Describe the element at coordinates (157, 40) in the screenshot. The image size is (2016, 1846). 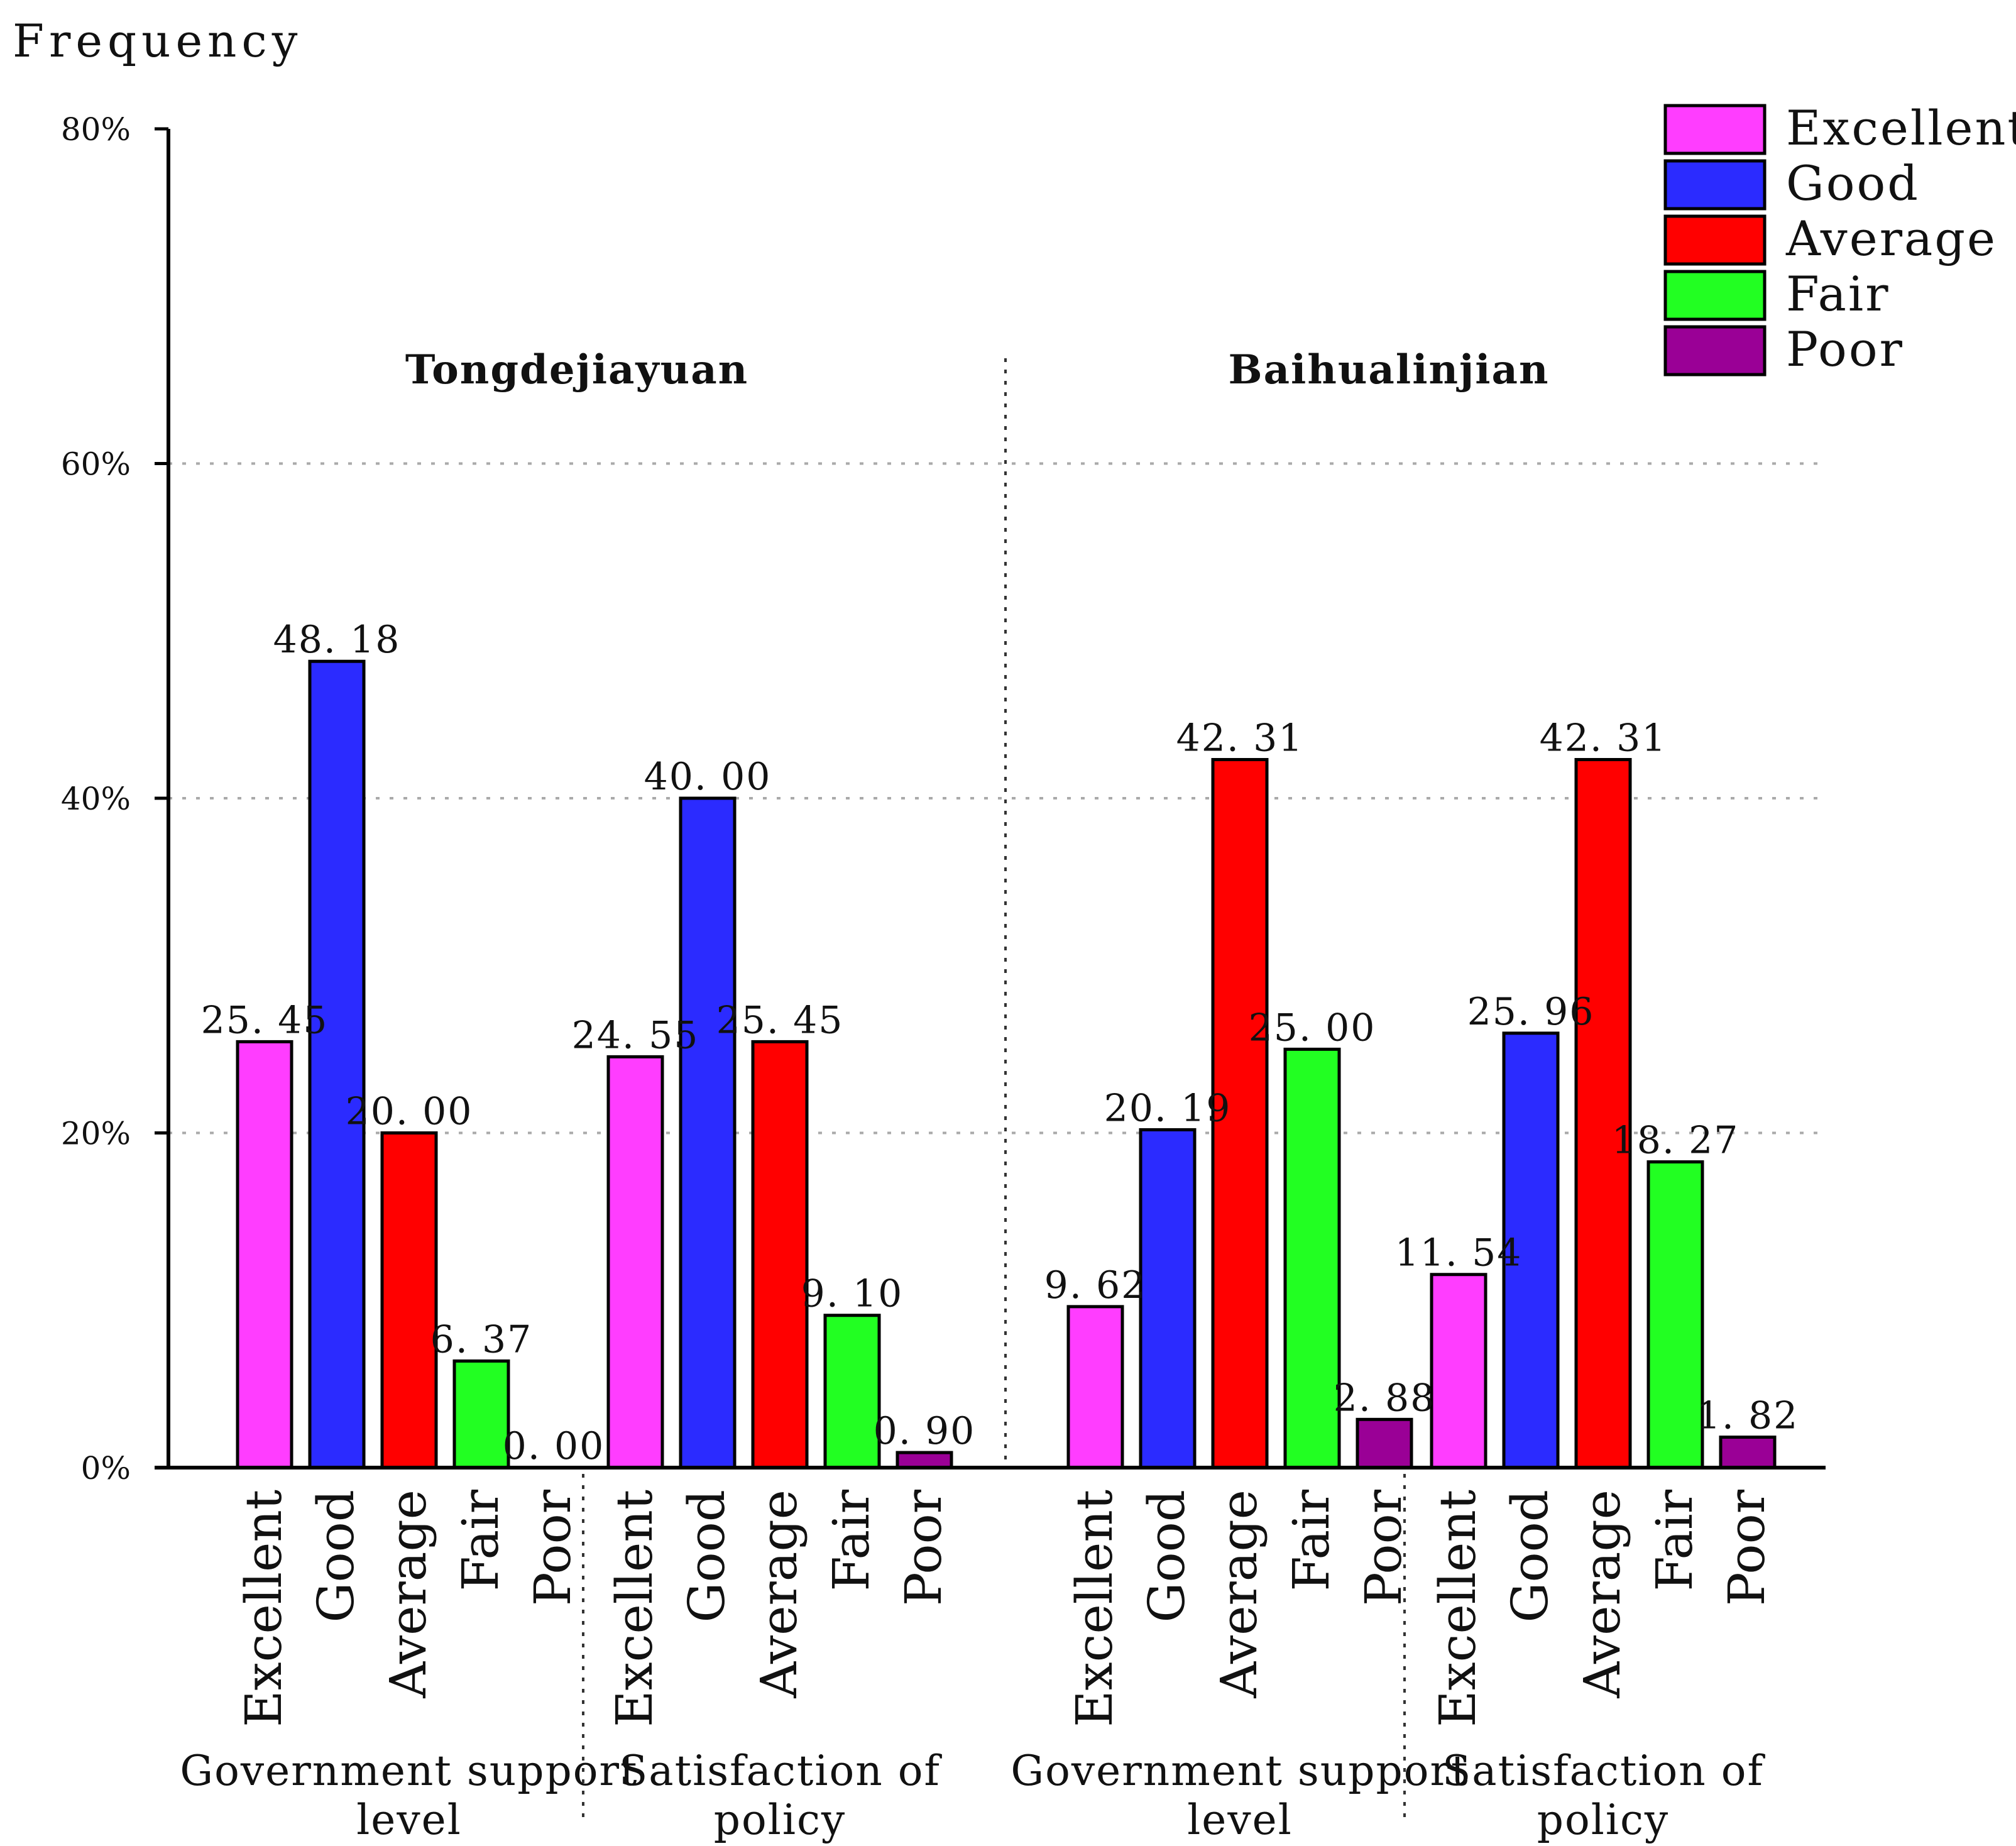
I see `y-axis-label: Frequency` at that location.